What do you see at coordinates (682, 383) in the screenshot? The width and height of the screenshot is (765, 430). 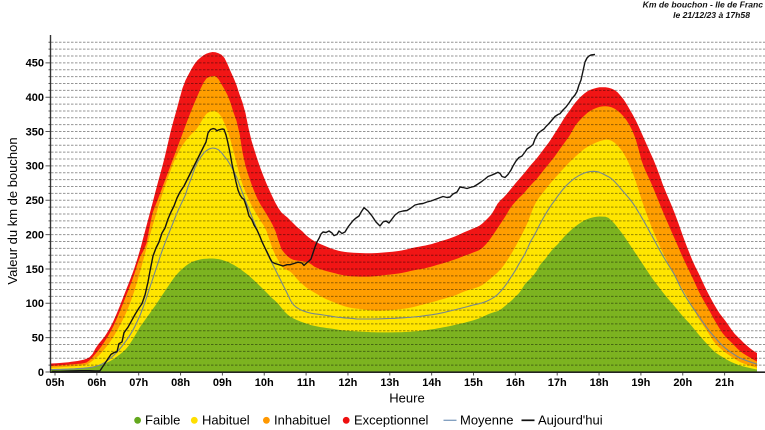 I see `svg-text: 20h` at bounding box center [682, 383].